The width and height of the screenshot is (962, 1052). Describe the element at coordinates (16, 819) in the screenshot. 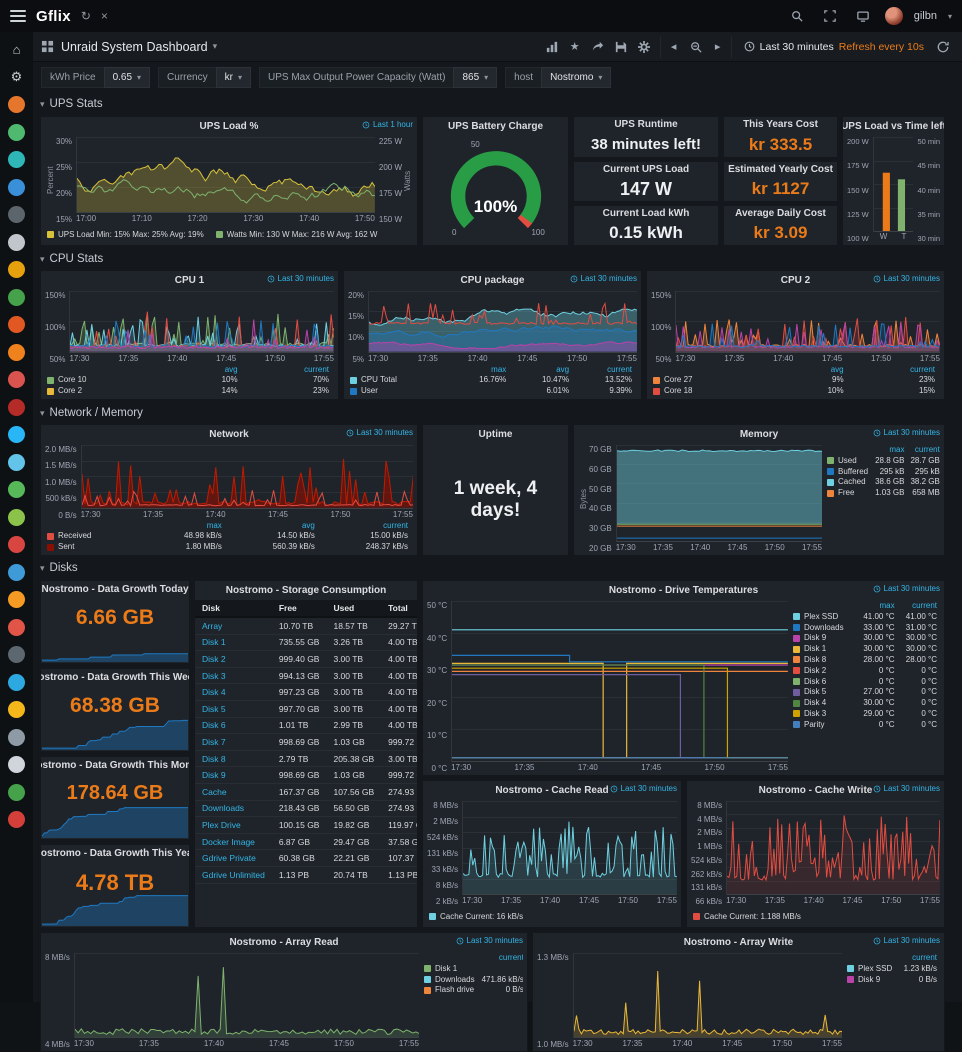

I see `app-red-ring-icon` at that location.